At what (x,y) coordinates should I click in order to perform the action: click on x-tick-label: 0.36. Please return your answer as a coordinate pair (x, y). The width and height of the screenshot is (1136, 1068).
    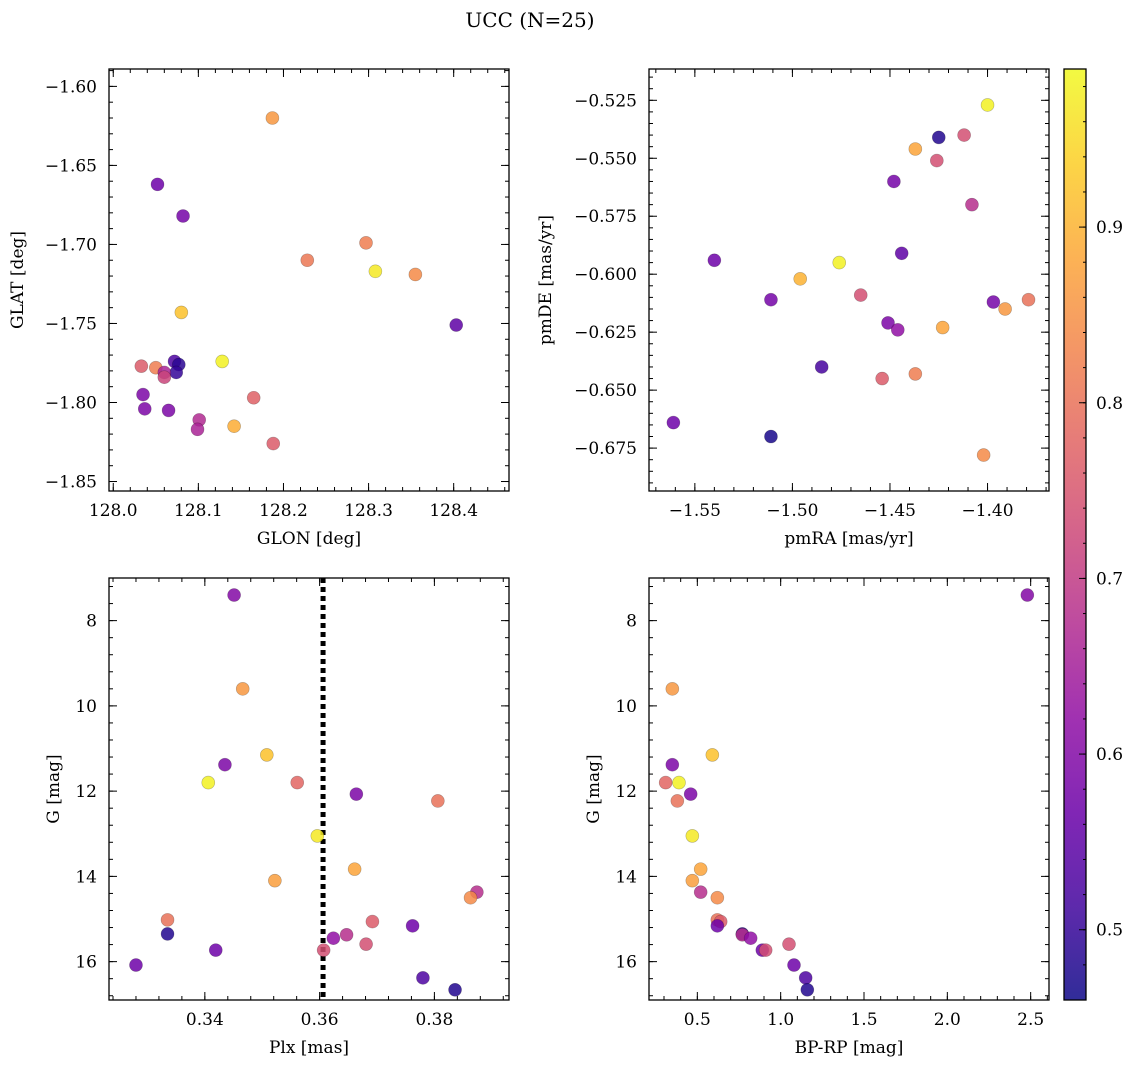
    Looking at the image, I should click on (320, 1020).